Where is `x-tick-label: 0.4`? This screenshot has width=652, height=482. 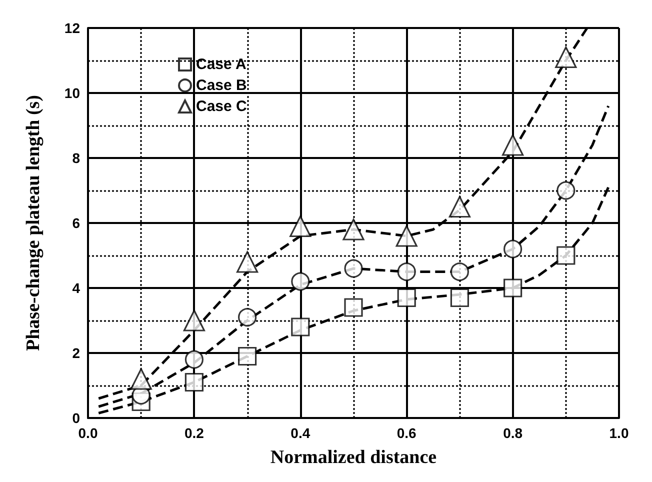
x-tick-label: 0.4 is located at coordinates (300, 433).